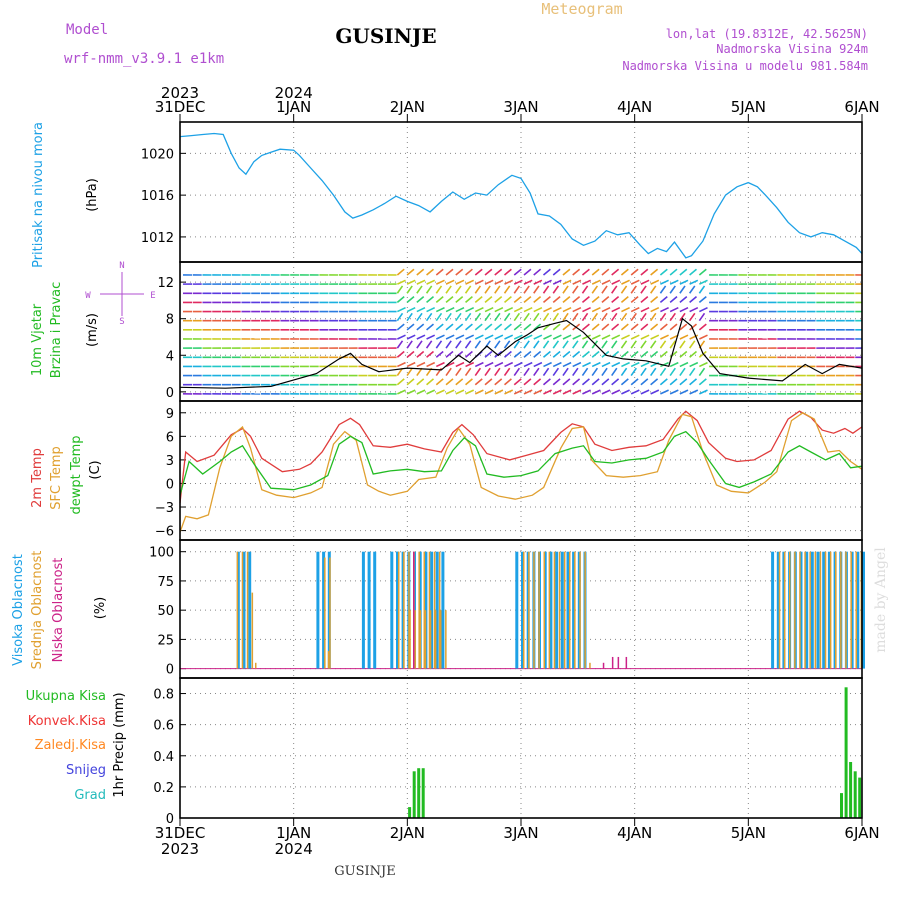  I want to click on clouds-ytick-label: 0, so click(170, 670).